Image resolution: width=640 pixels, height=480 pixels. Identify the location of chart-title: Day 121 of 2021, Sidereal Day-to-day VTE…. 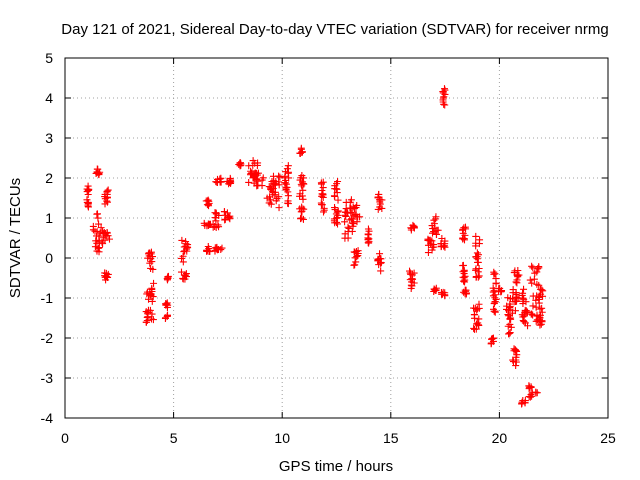
(334, 29).